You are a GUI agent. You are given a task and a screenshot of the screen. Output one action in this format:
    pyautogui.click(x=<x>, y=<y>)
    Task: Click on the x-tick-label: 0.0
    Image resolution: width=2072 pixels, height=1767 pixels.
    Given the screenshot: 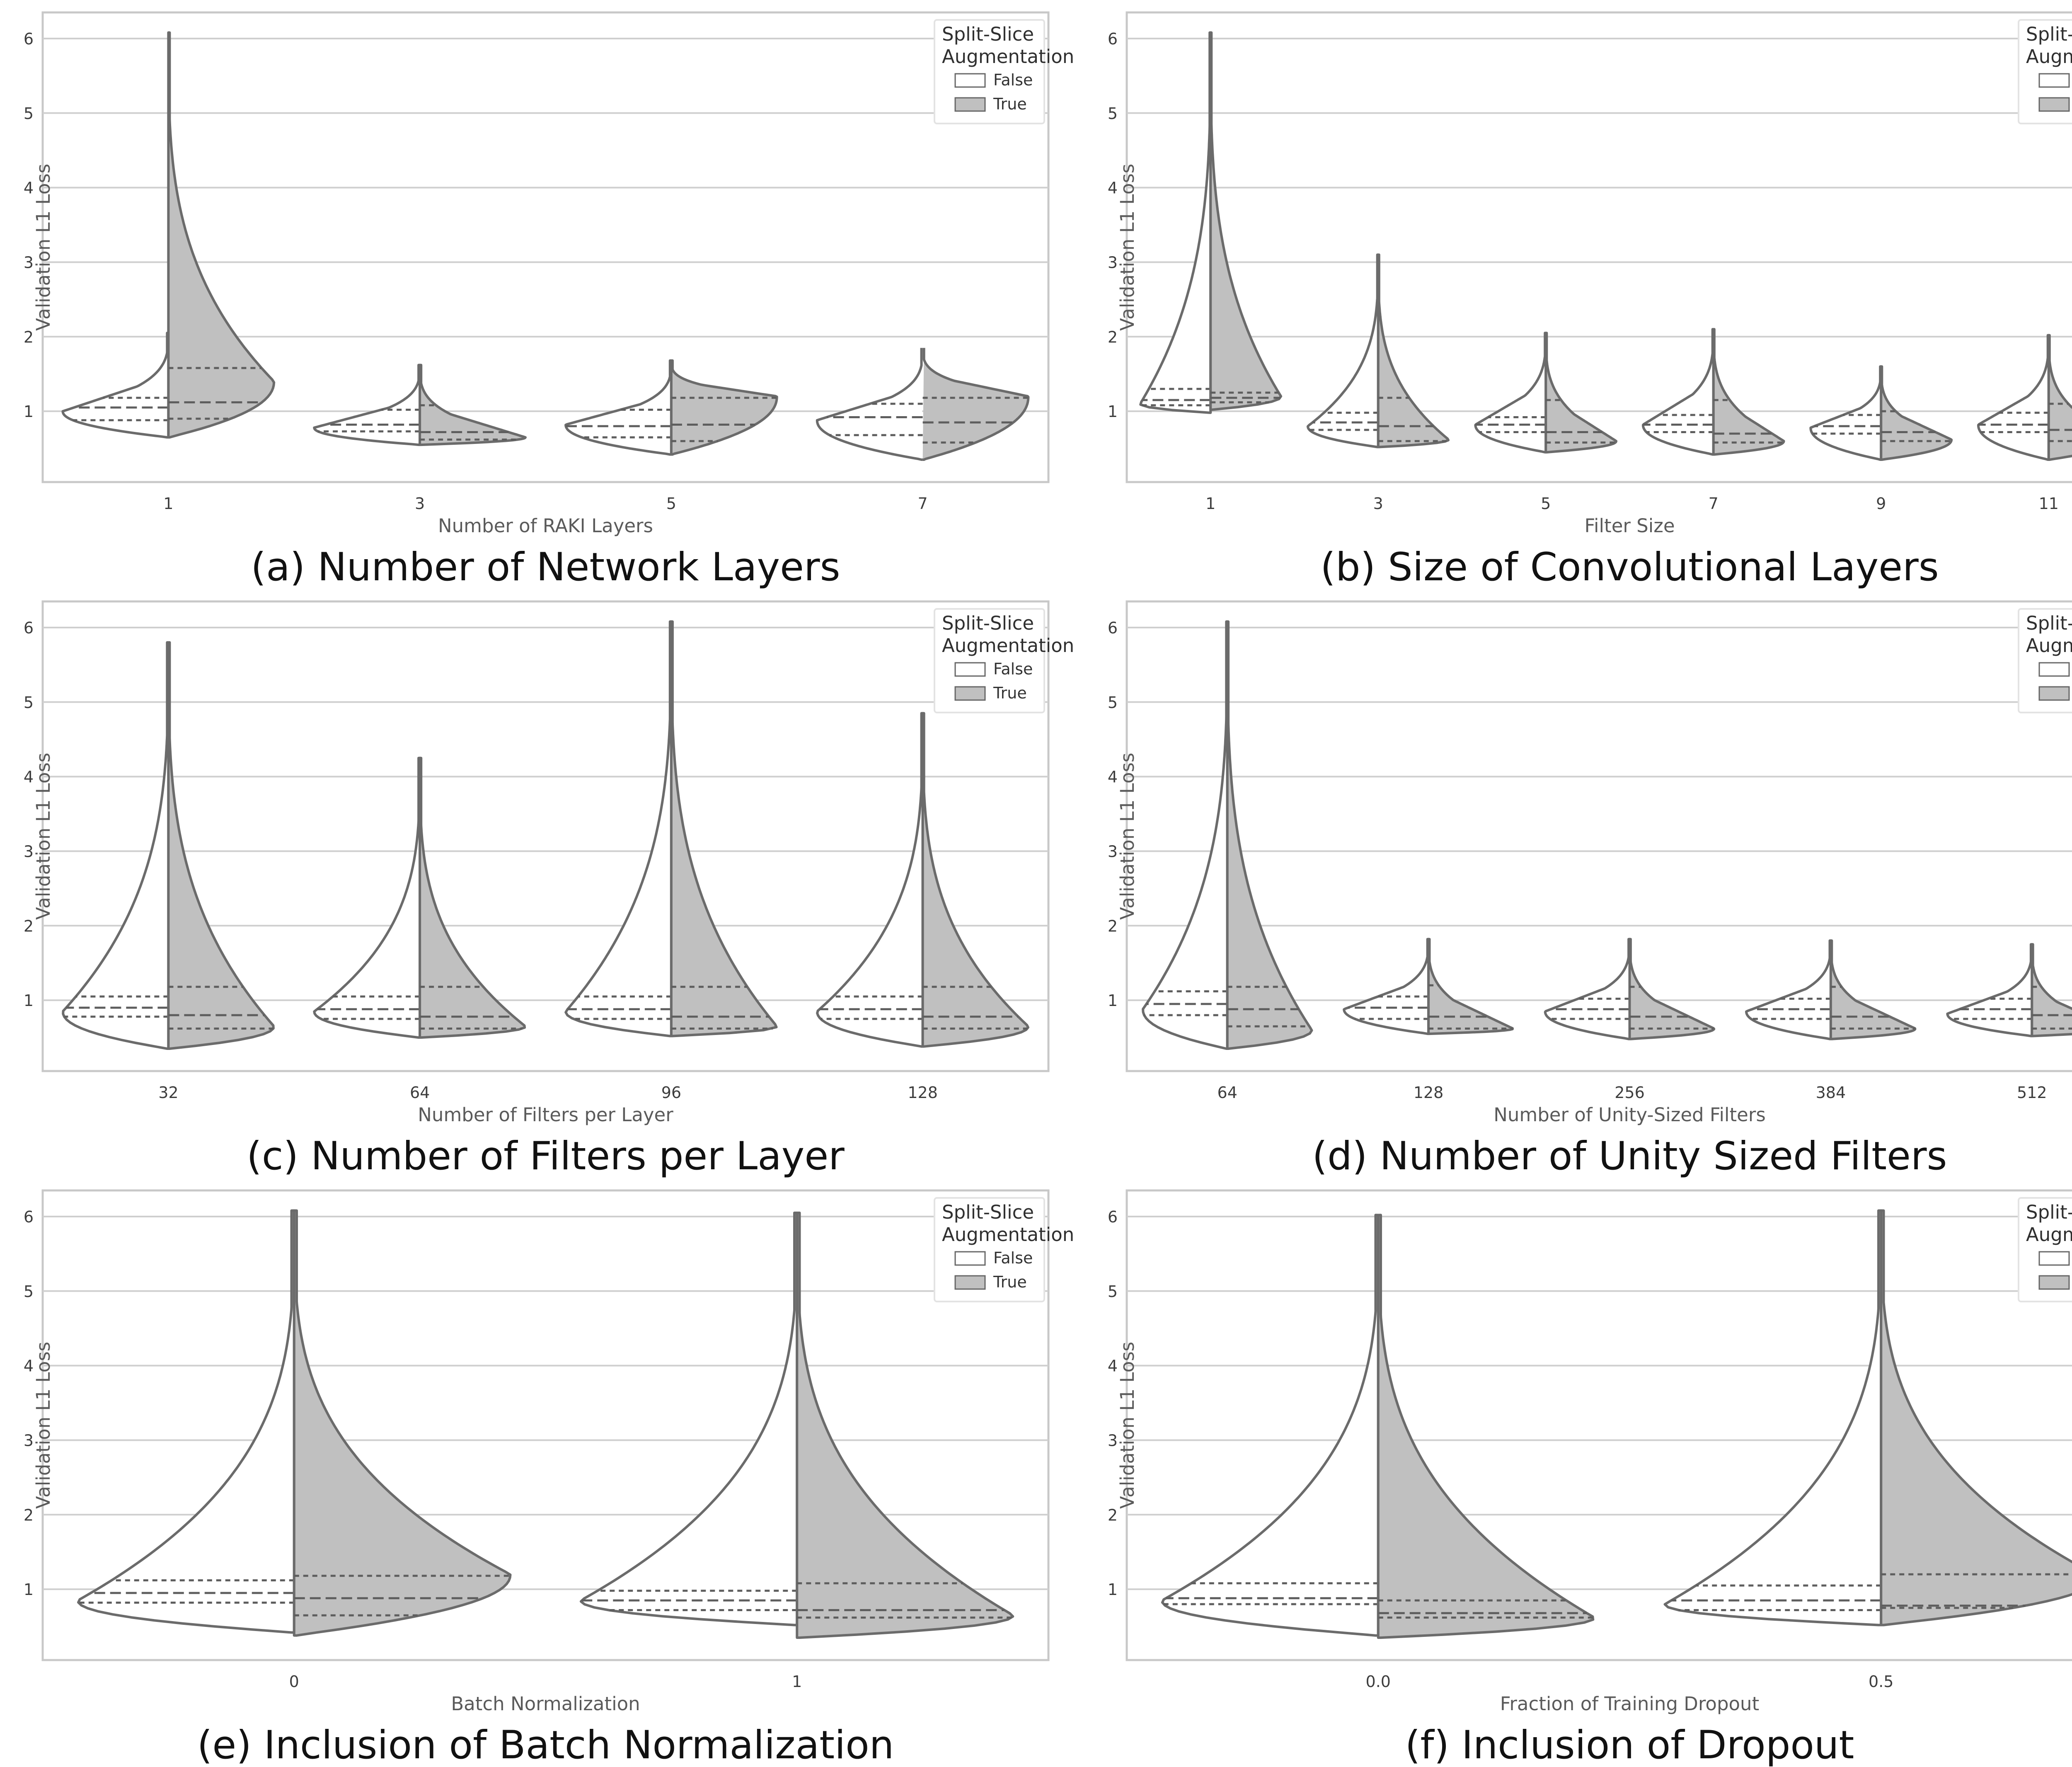 What is the action you would take?
    pyautogui.click(x=1378, y=1681)
    